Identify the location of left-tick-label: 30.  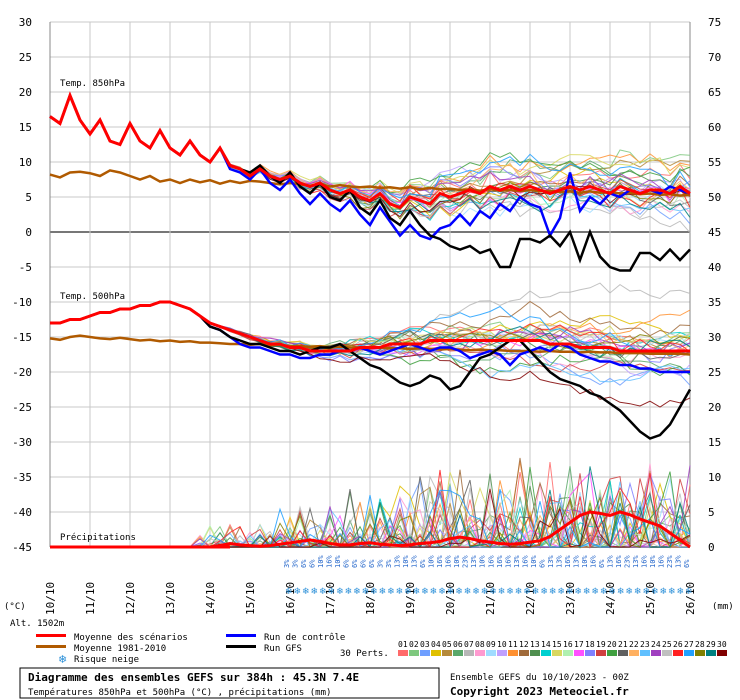
(25, 22).